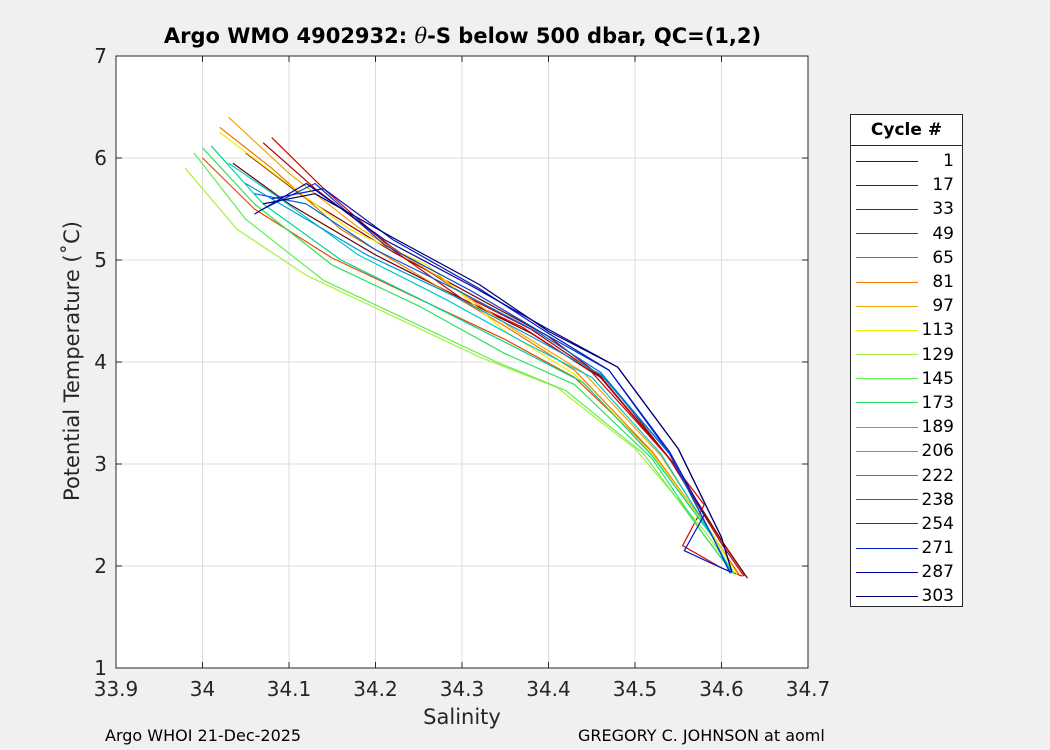  Describe the element at coordinates (937, 572) in the screenshot. I see `legend-label: 287` at that location.